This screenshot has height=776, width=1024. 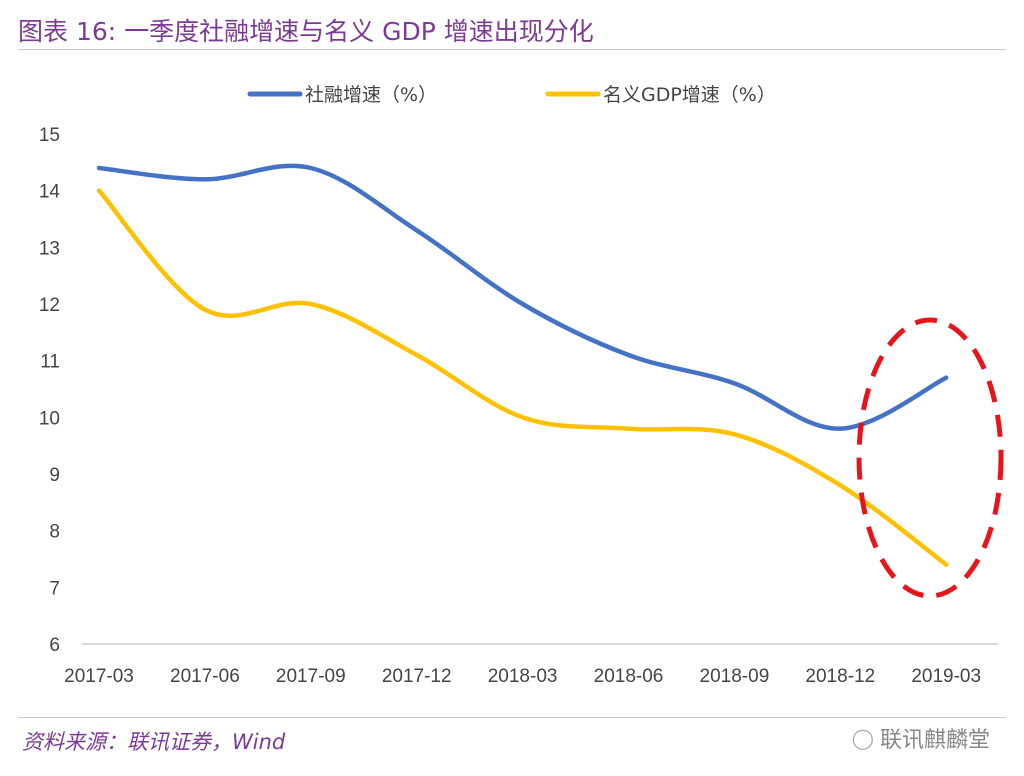 What do you see at coordinates (512, 717) in the screenshot?
I see `footer-divider` at bounding box center [512, 717].